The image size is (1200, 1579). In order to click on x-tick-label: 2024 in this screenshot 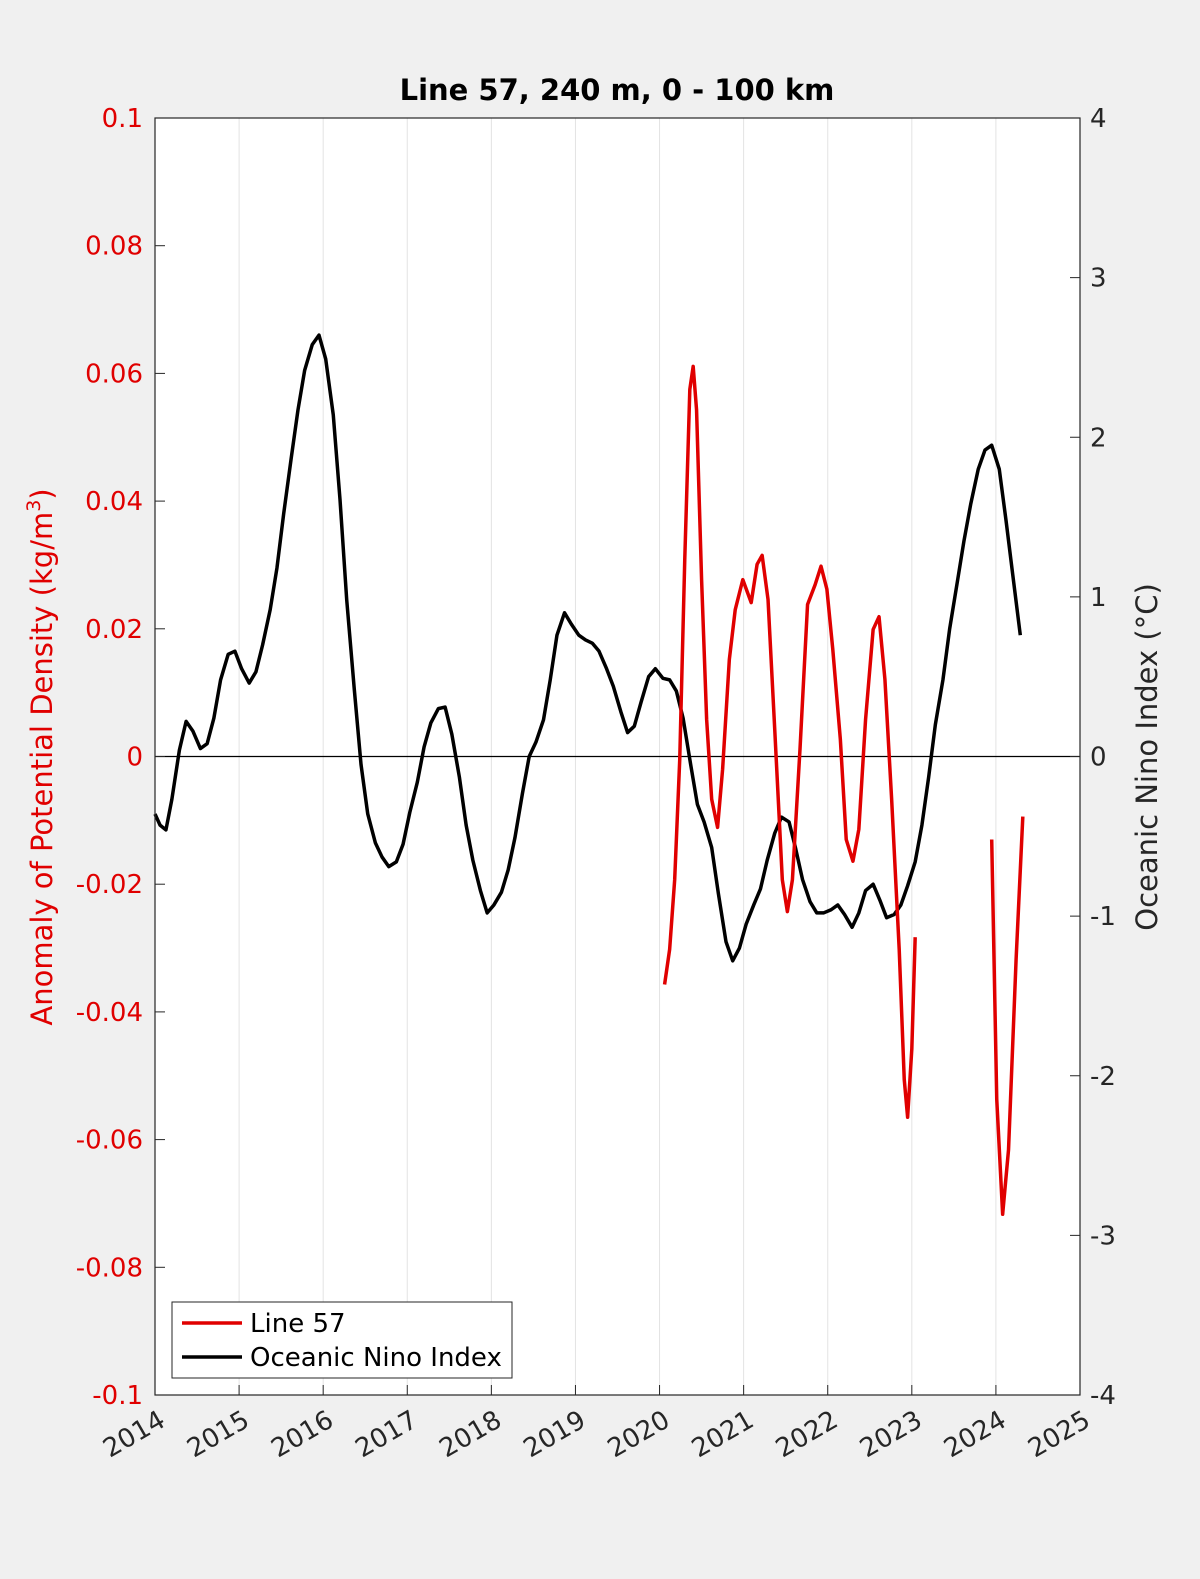, I will do `click(975, 1434)`.